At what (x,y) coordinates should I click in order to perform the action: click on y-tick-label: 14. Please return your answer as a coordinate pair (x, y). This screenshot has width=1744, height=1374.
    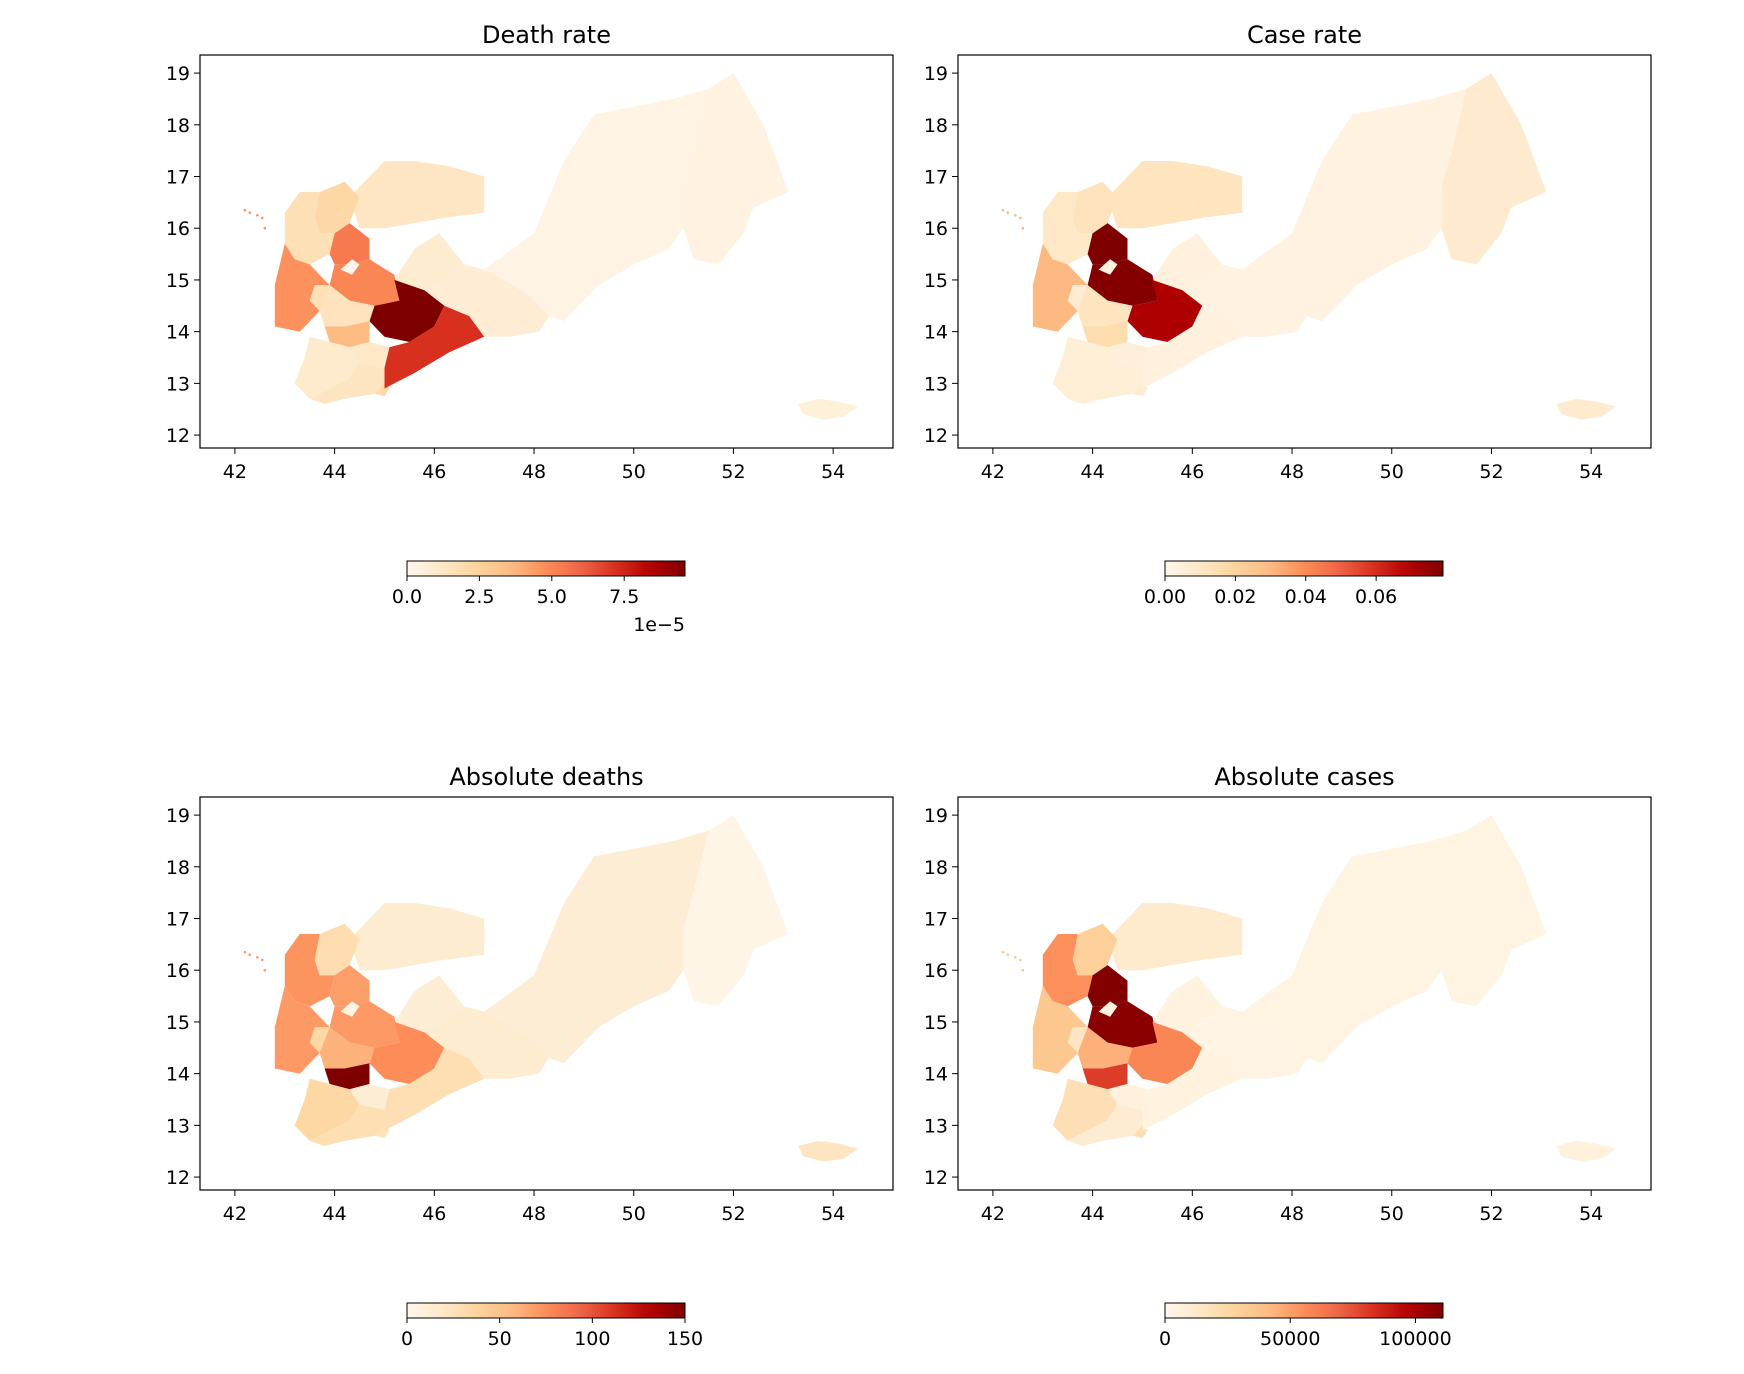
    Looking at the image, I should click on (936, 333).